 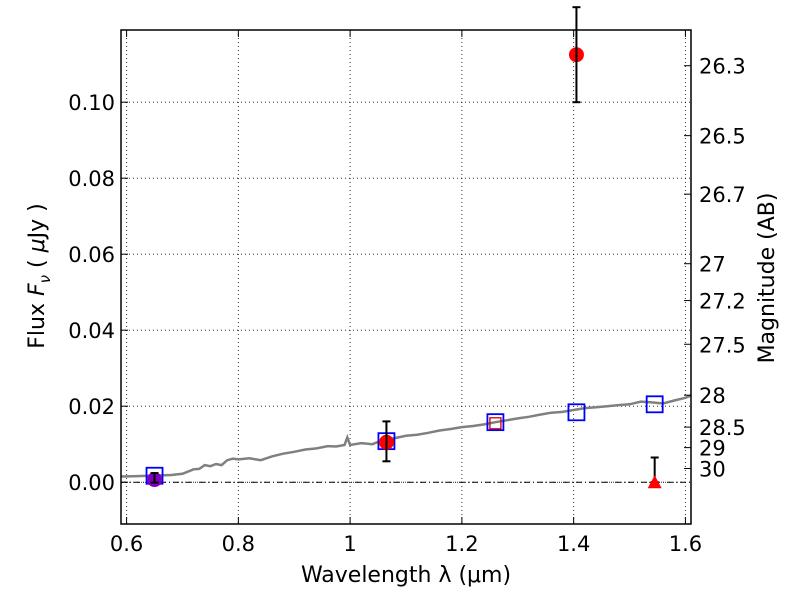 I want to click on x-tick-label: 1, so click(x=349, y=544).